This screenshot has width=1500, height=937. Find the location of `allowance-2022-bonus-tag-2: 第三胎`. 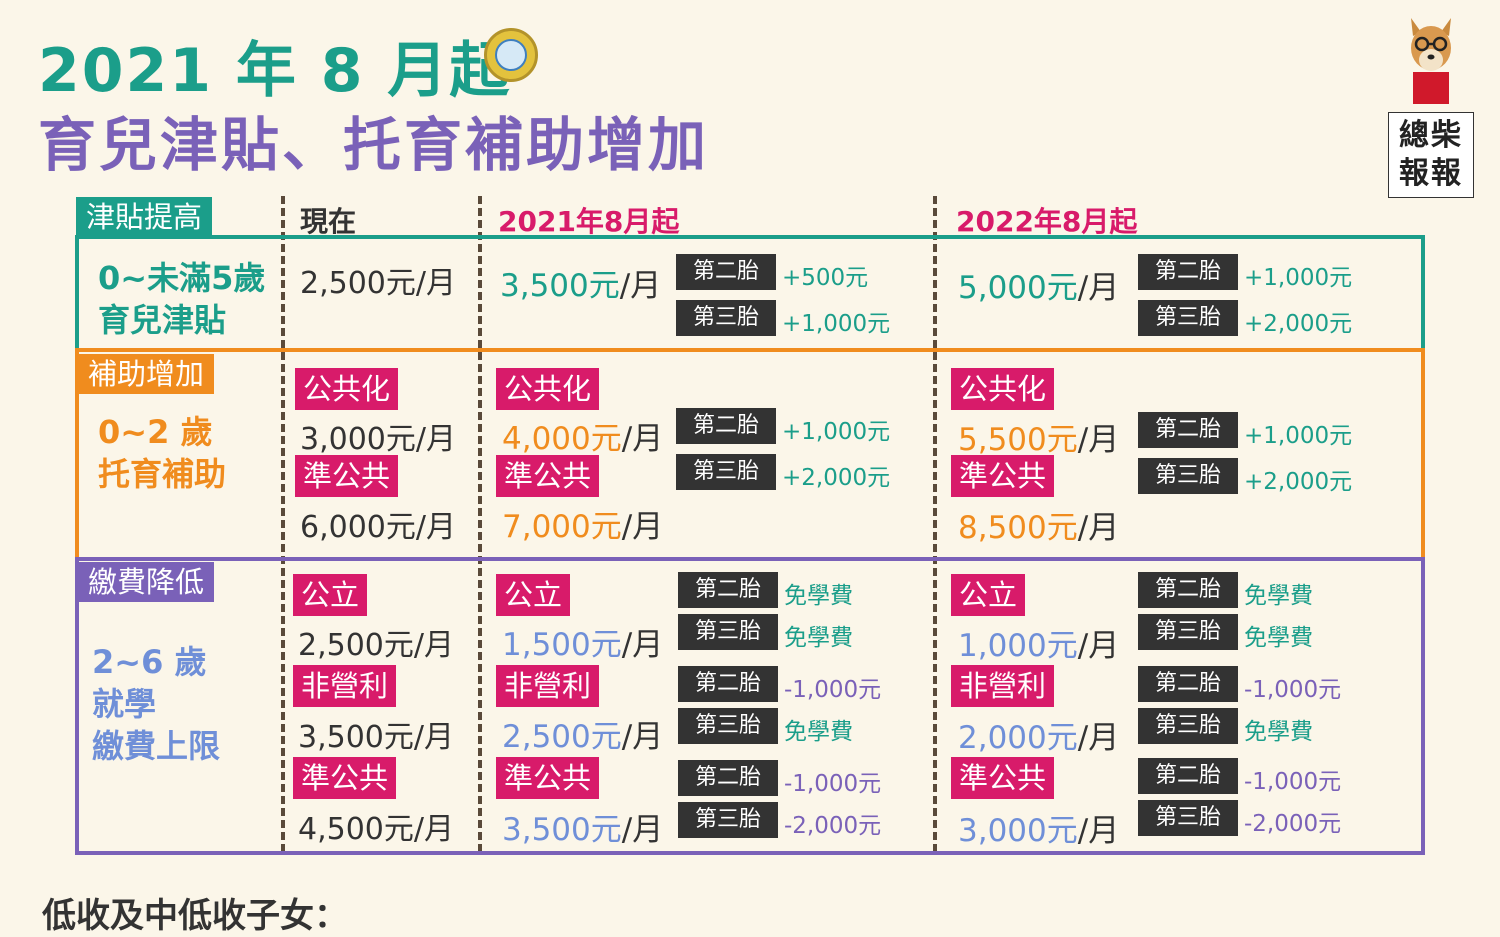

allowance-2022-bonus-tag-2: 第三胎 is located at coordinates (1188, 318).